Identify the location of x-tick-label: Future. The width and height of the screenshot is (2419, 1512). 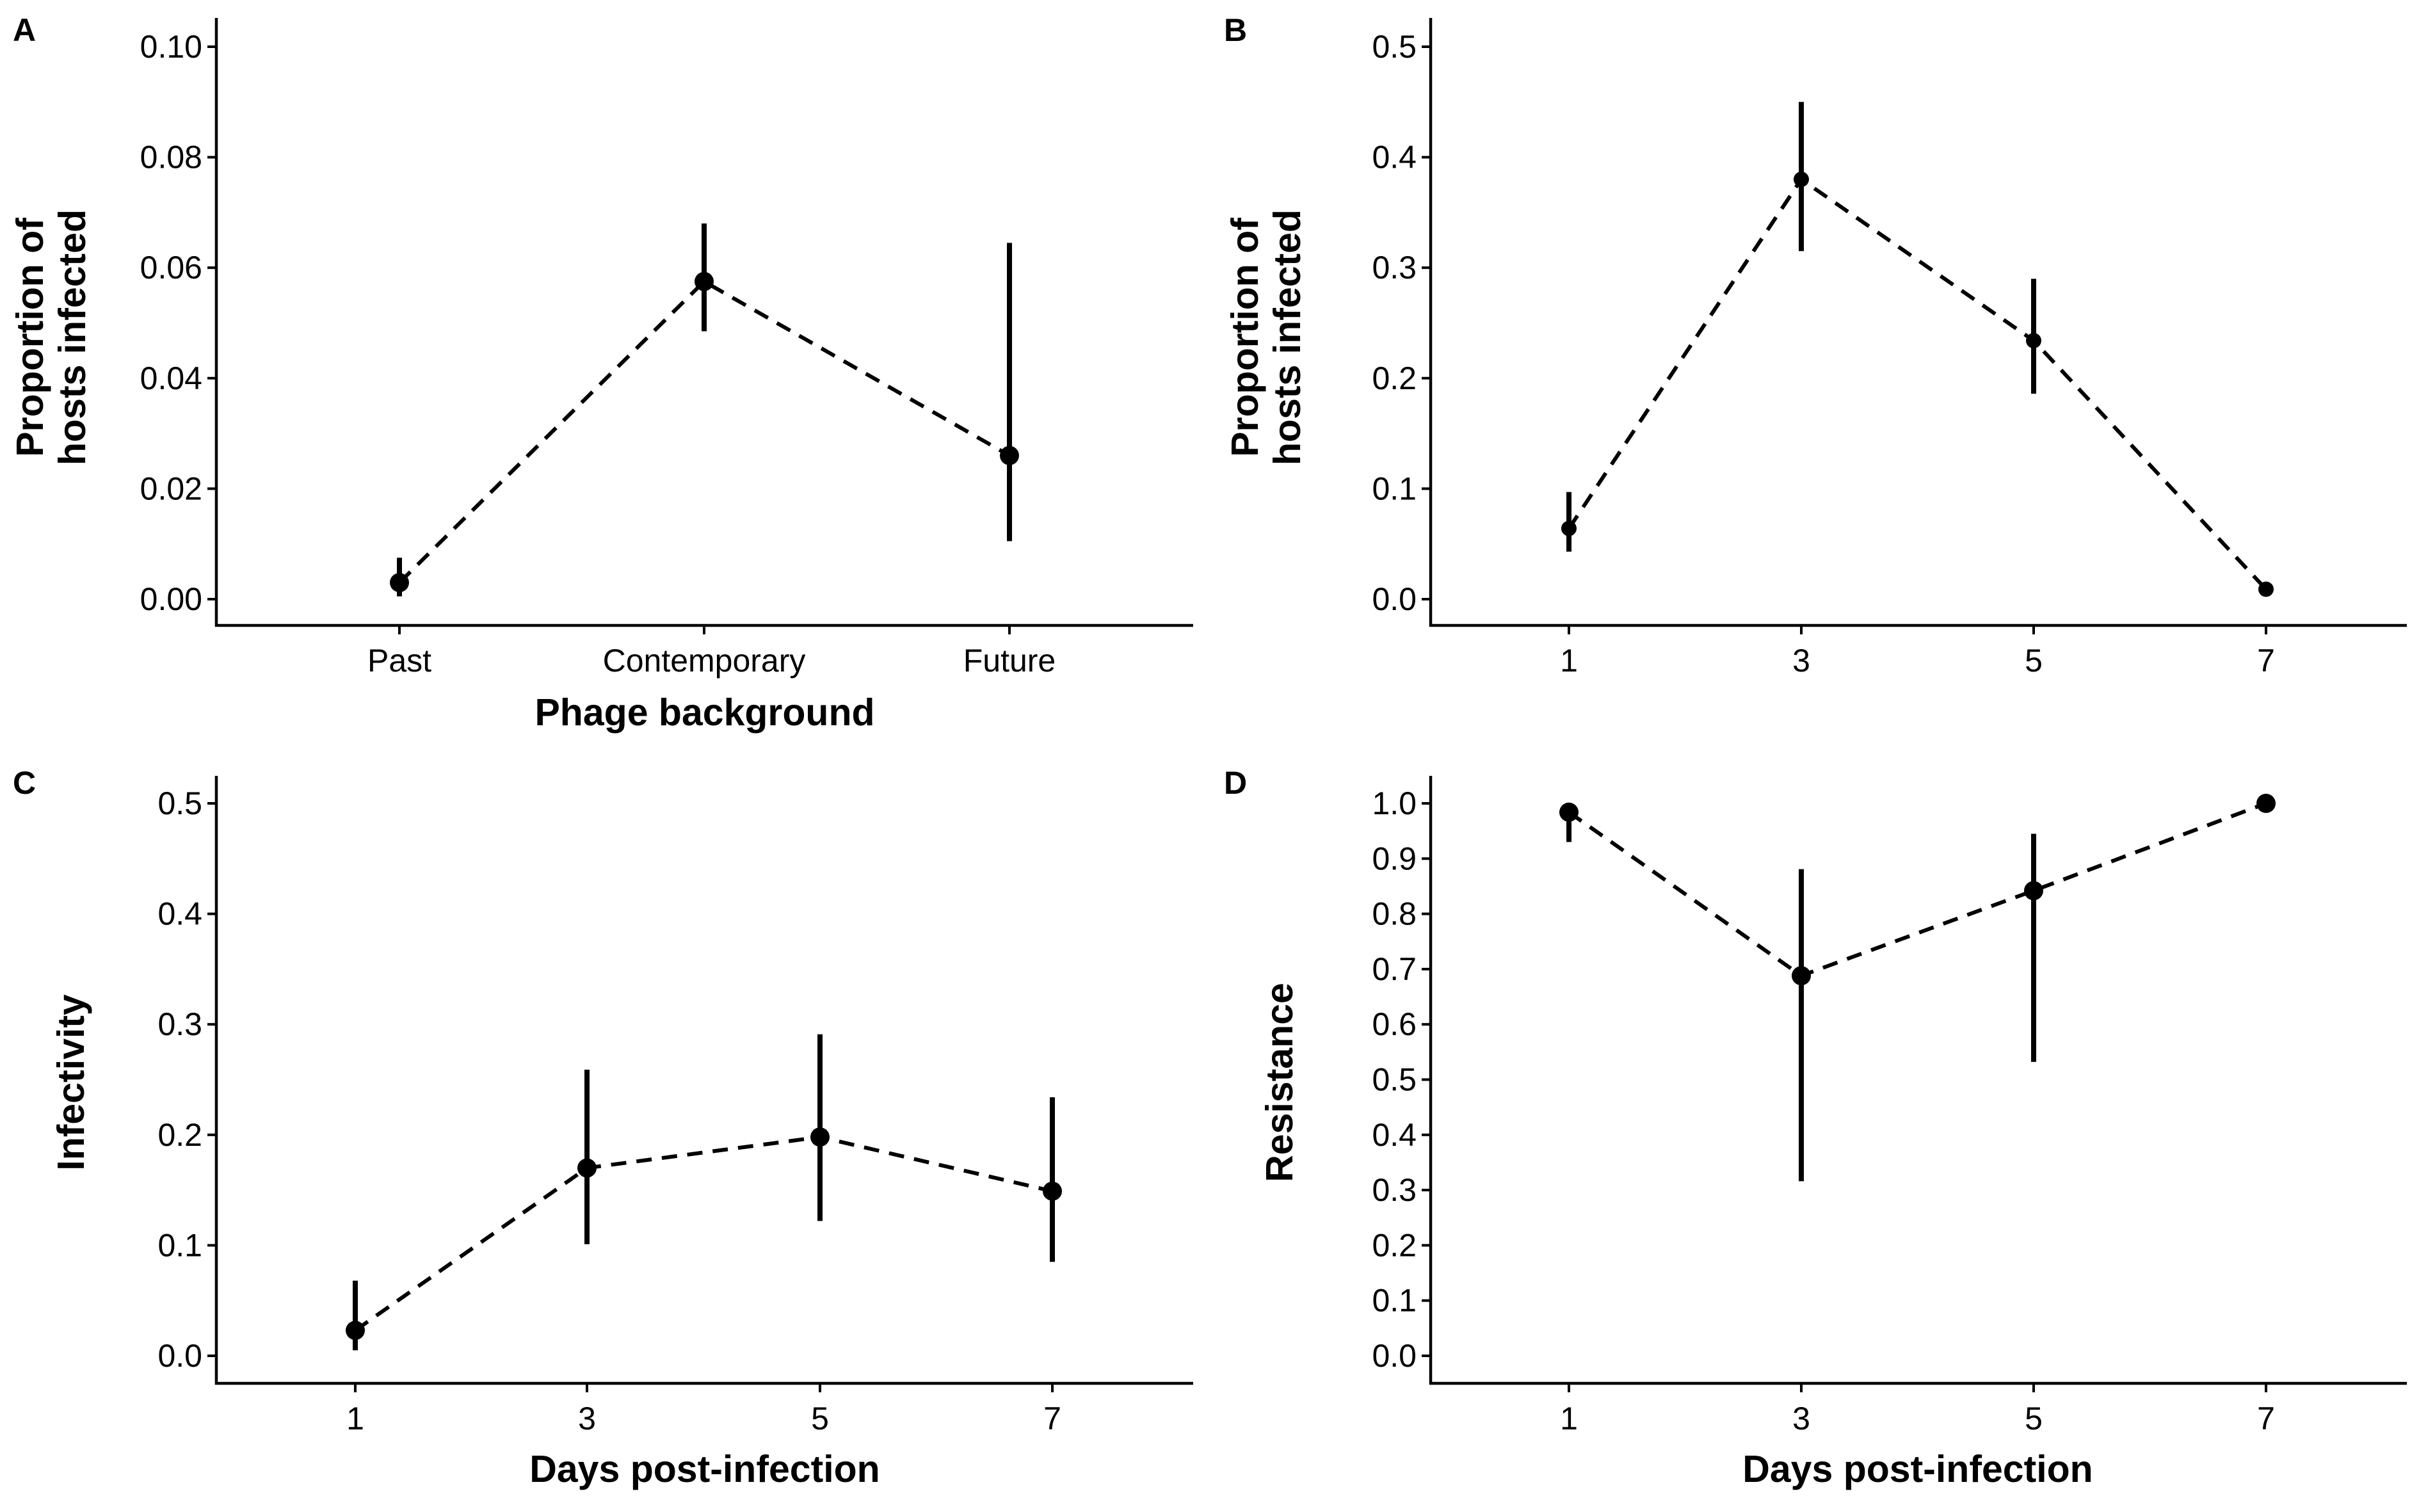
(1009, 661).